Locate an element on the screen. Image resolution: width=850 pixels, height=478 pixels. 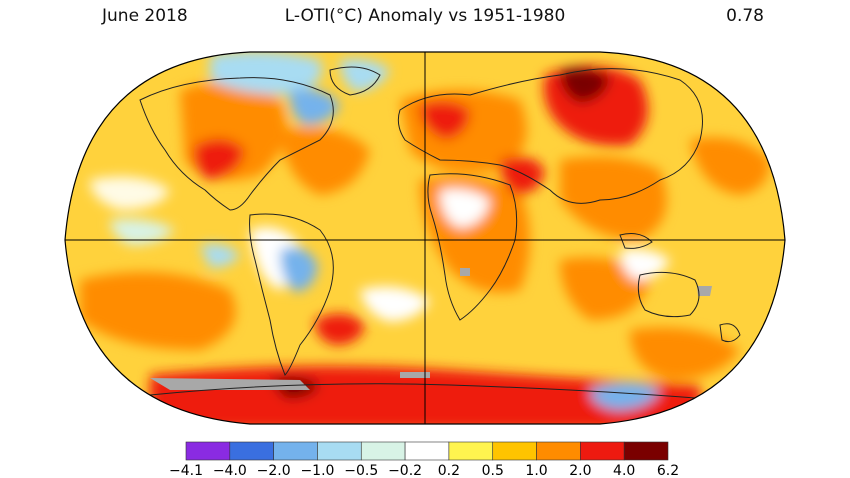
colorbar-tick-label: 6.2 is located at coordinates (668, 470).